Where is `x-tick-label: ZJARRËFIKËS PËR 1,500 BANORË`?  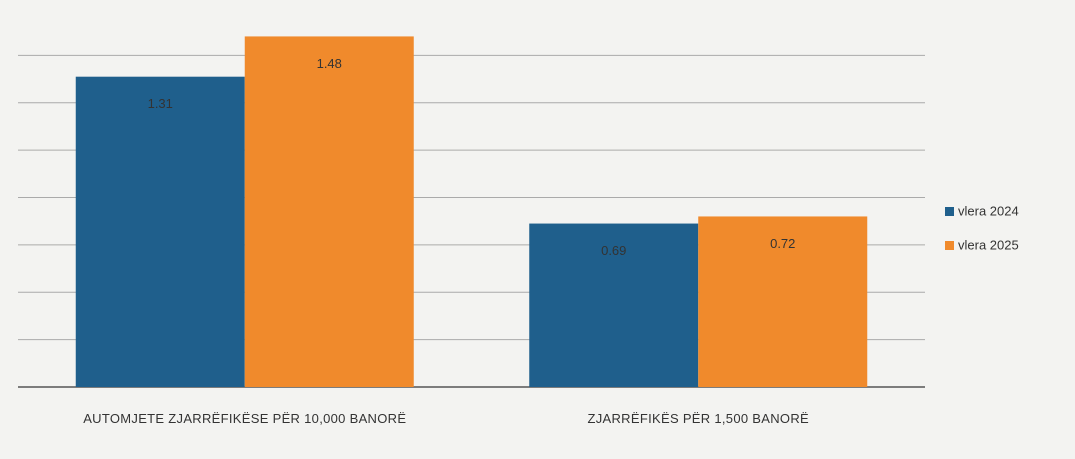
x-tick-label: ZJARRËFIKËS PËR 1,500 BANORË is located at coordinates (698, 418).